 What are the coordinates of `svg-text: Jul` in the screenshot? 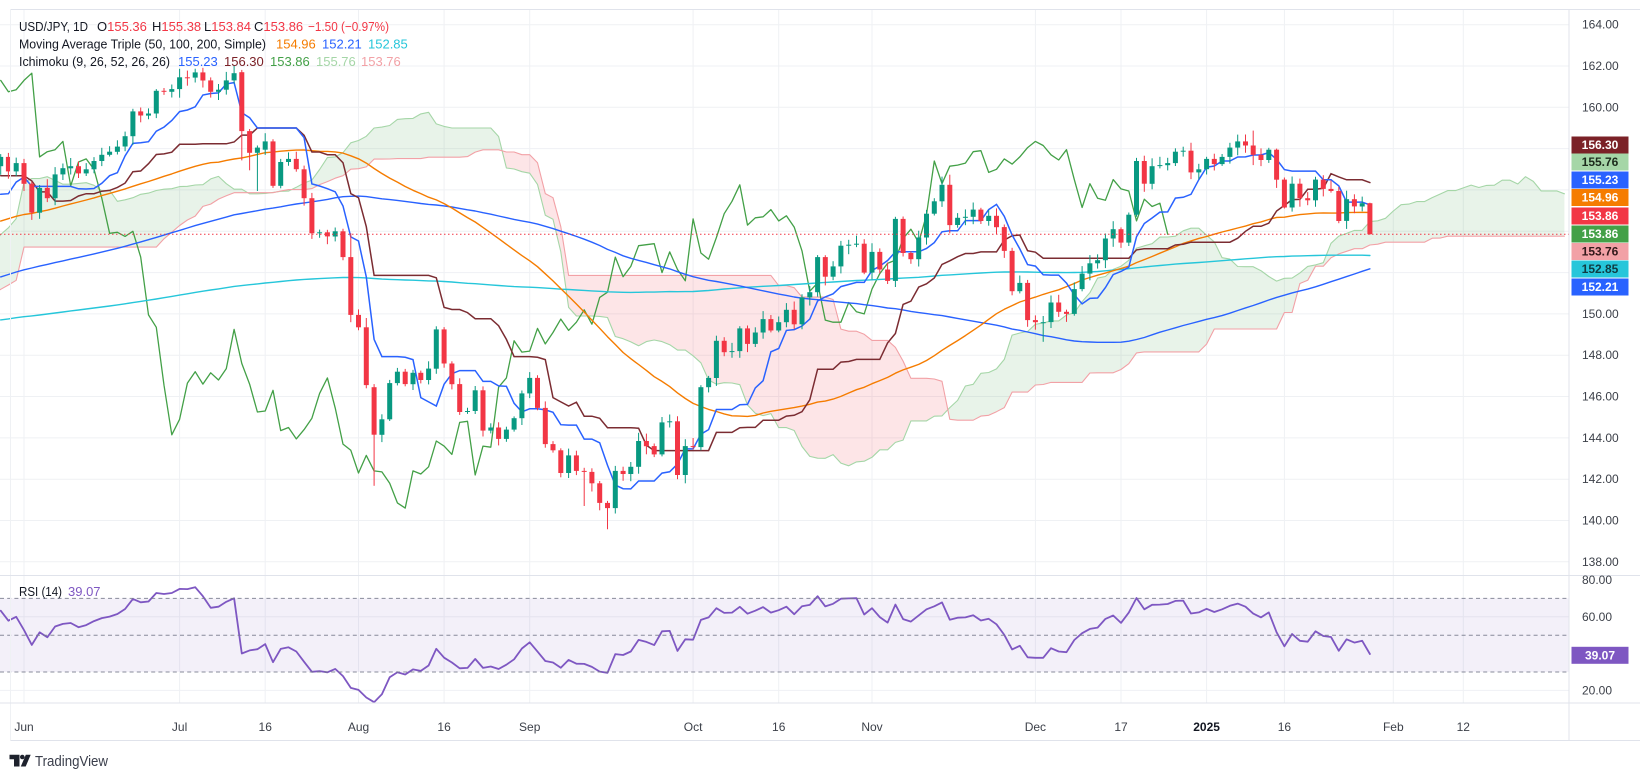 It's located at (179, 727).